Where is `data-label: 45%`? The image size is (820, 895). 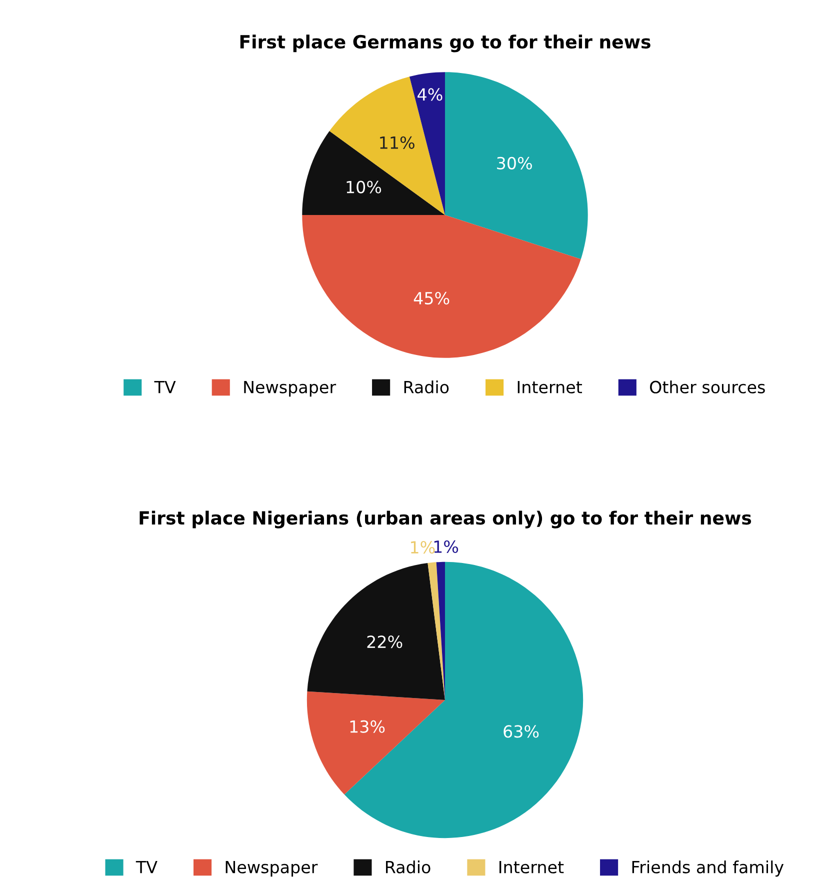
data-label: 45% is located at coordinates (432, 298).